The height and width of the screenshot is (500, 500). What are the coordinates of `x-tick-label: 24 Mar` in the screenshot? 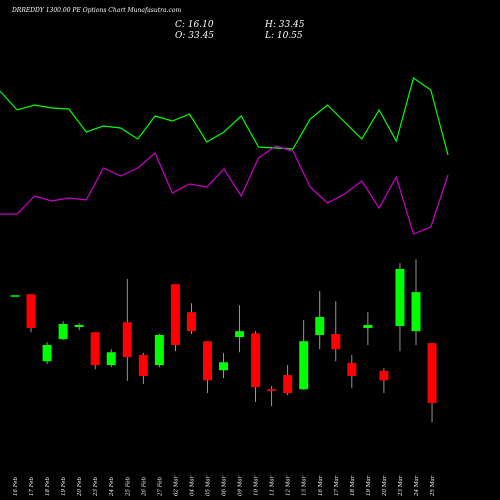 It's located at (417, 486).